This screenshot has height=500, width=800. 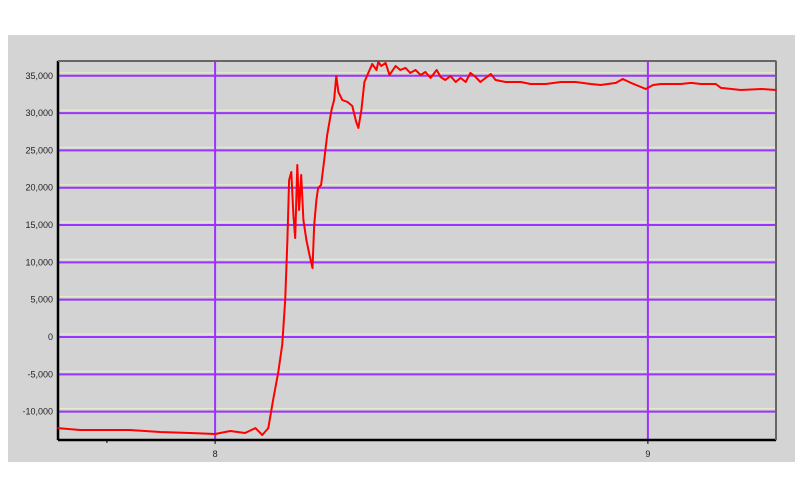 What do you see at coordinates (41, 300) in the screenshot?
I see `y-tick-label: 5,000` at bounding box center [41, 300].